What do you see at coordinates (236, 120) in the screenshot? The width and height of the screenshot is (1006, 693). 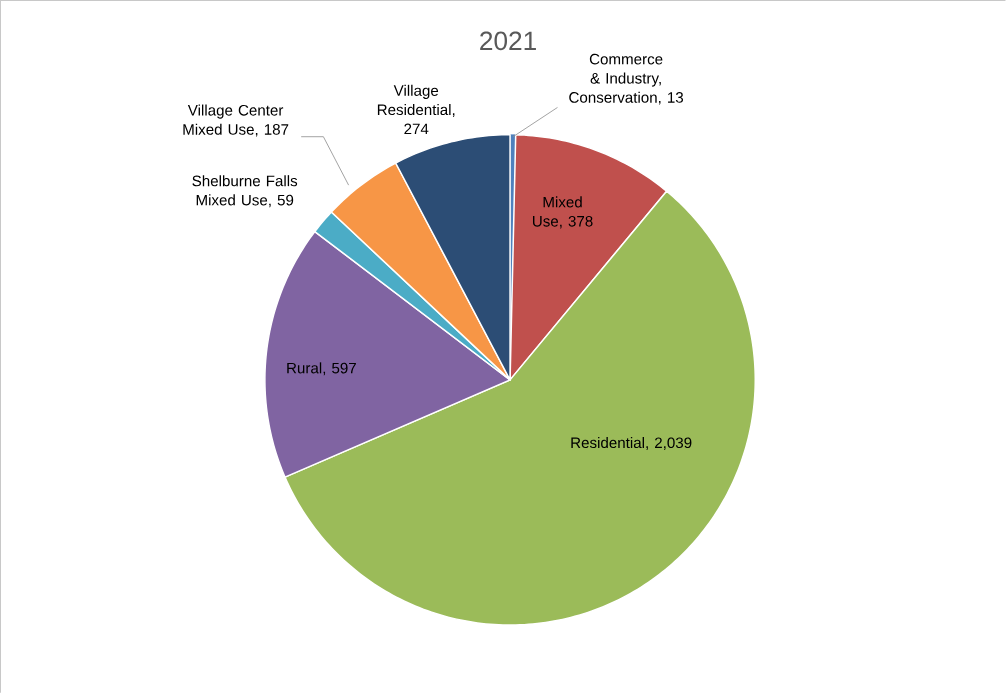 I see `slice-label: Village Center Mixed Use, 187` at bounding box center [236, 120].